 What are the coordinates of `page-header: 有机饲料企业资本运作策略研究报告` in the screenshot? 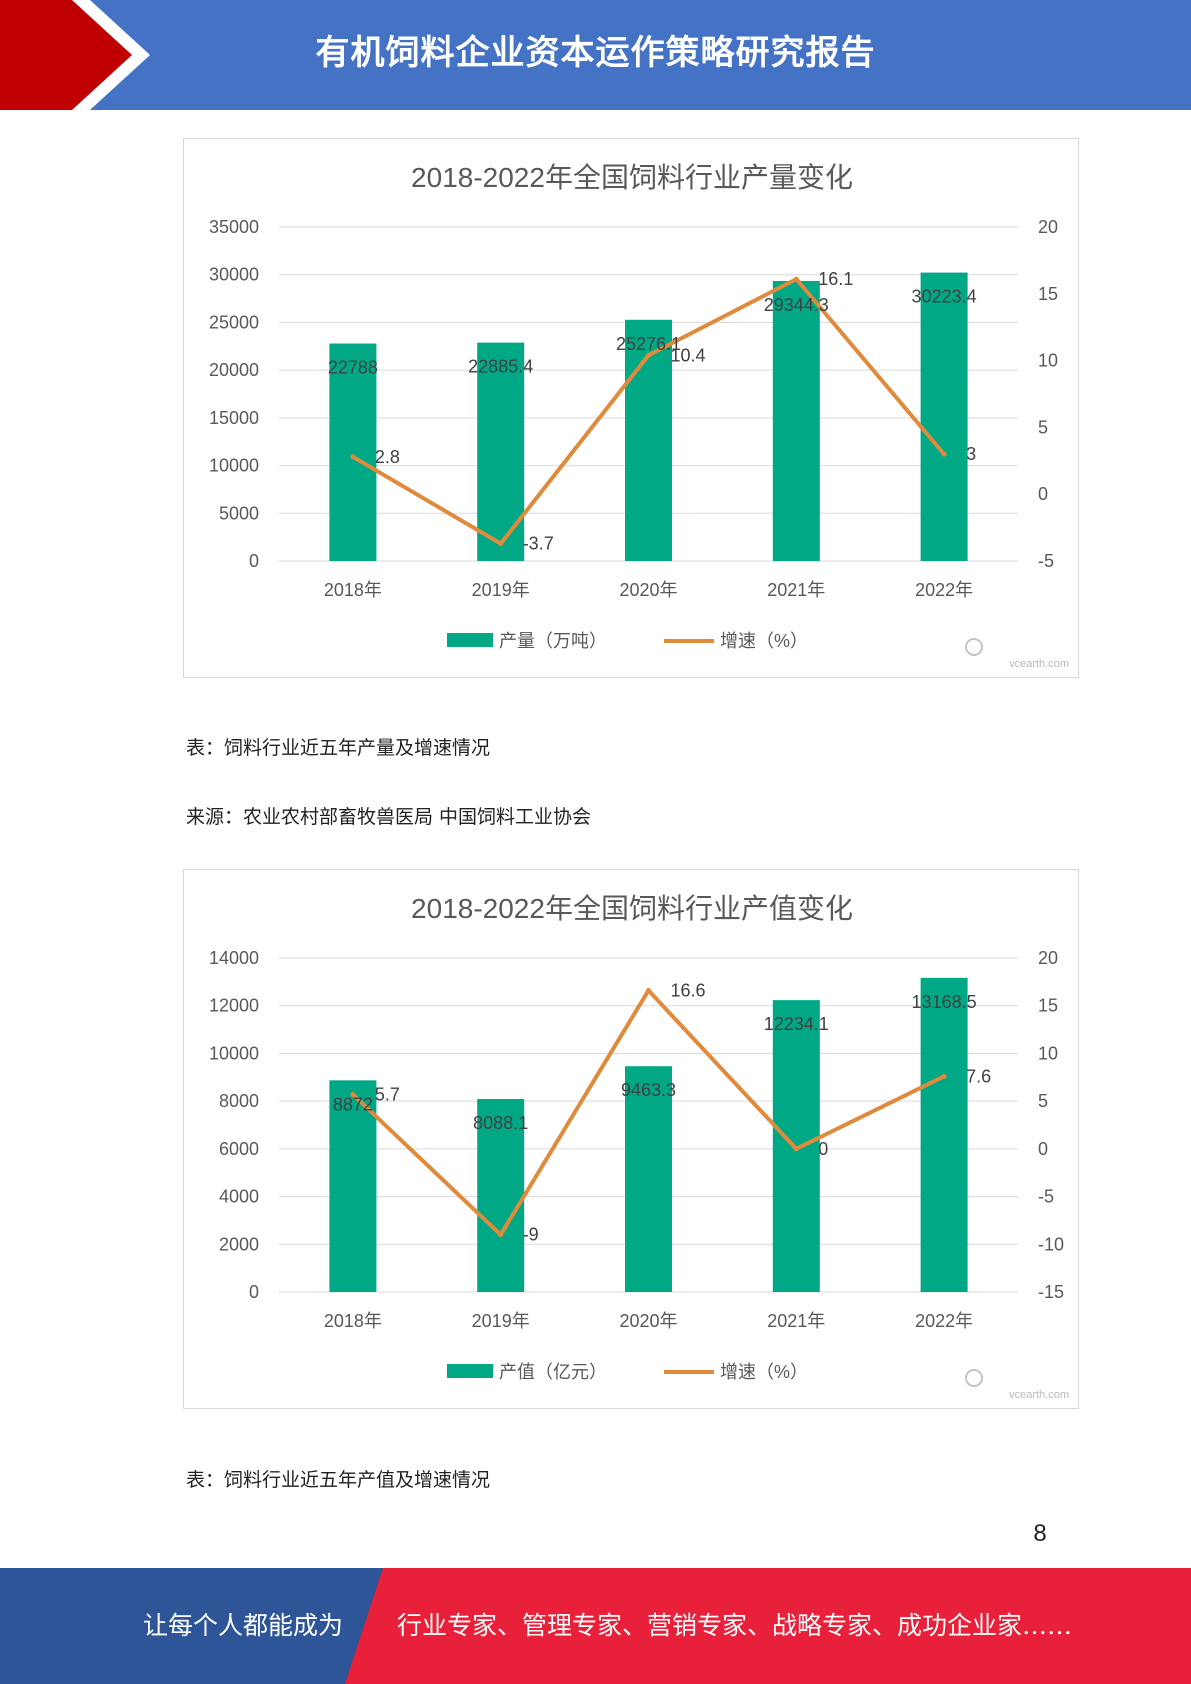 It's located at (595, 55).